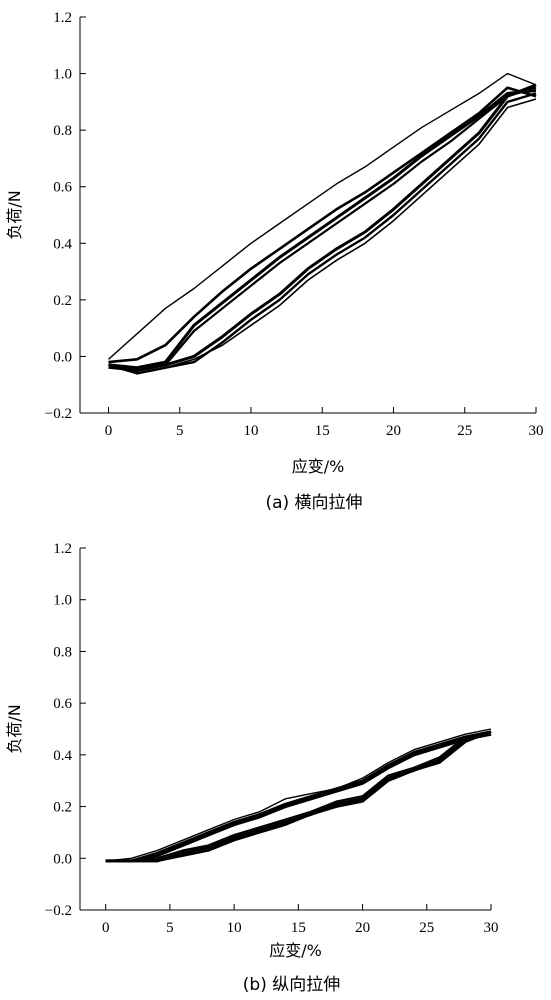  I want to click on chart-caption: (a) 横向拉伸, so click(313, 503).